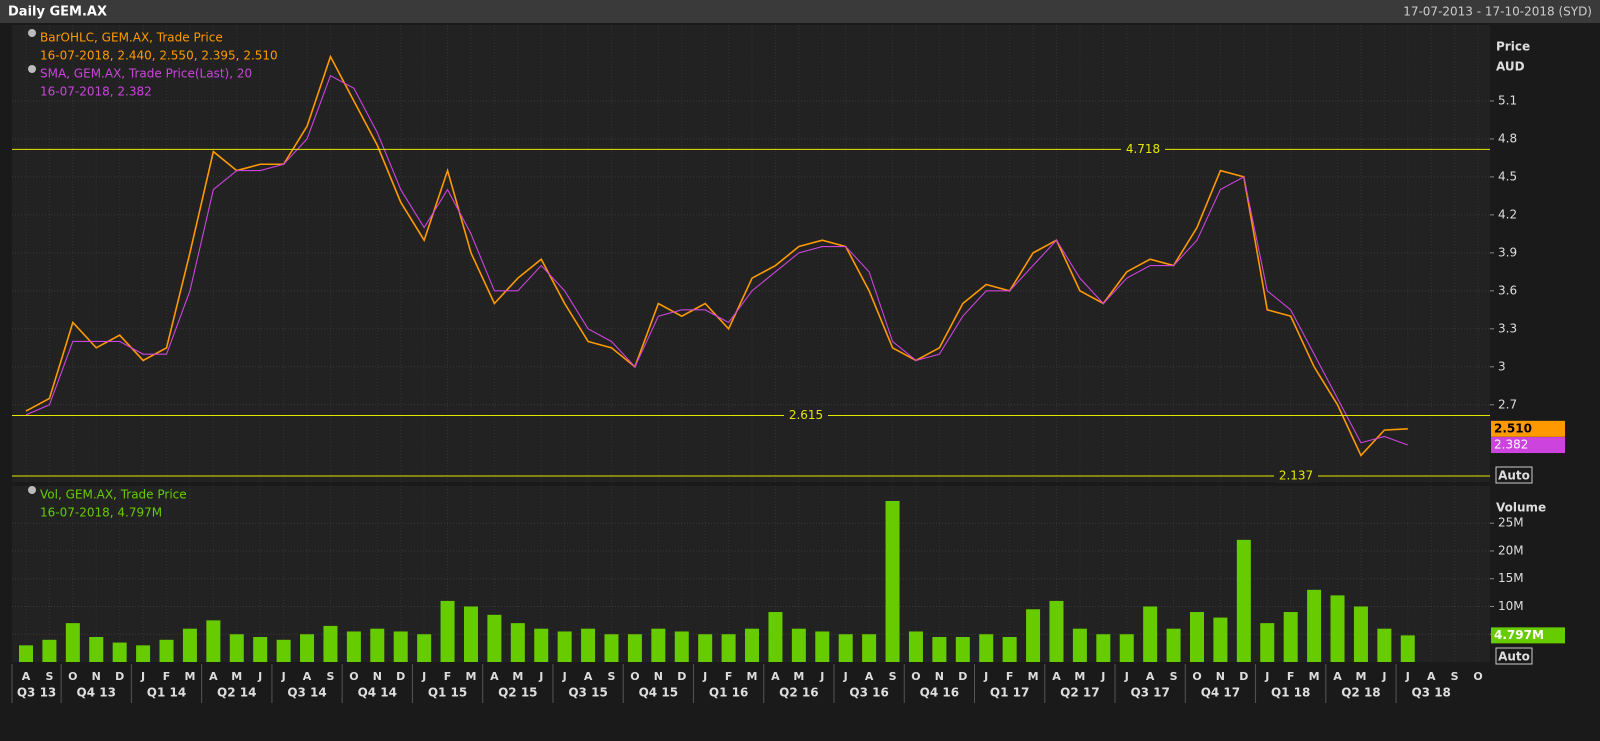 This screenshot has height=741, width=1600. Describe the element at coordinates (1513, 428) in the screenshot. I see `last-value-label: 2.510` at that location.